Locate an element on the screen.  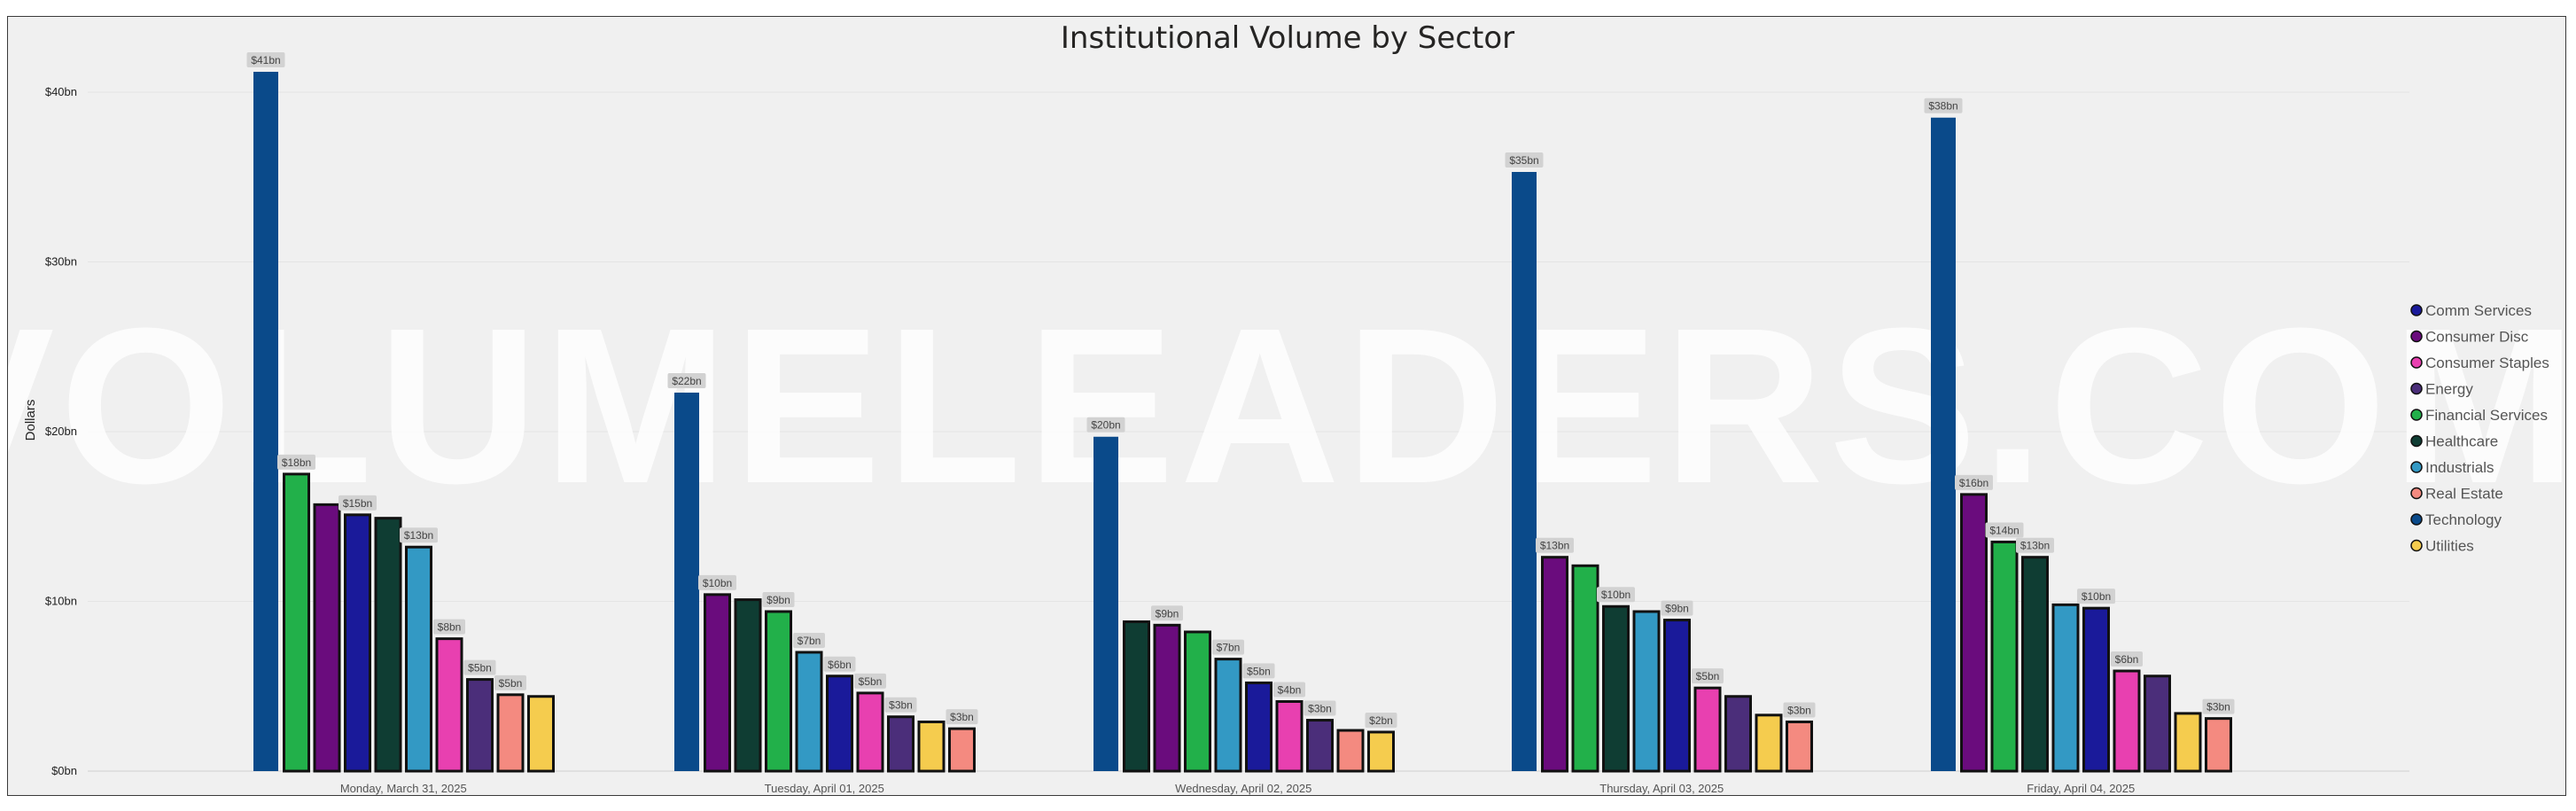
data-label: $41bn is located at coordinates (265, 60).